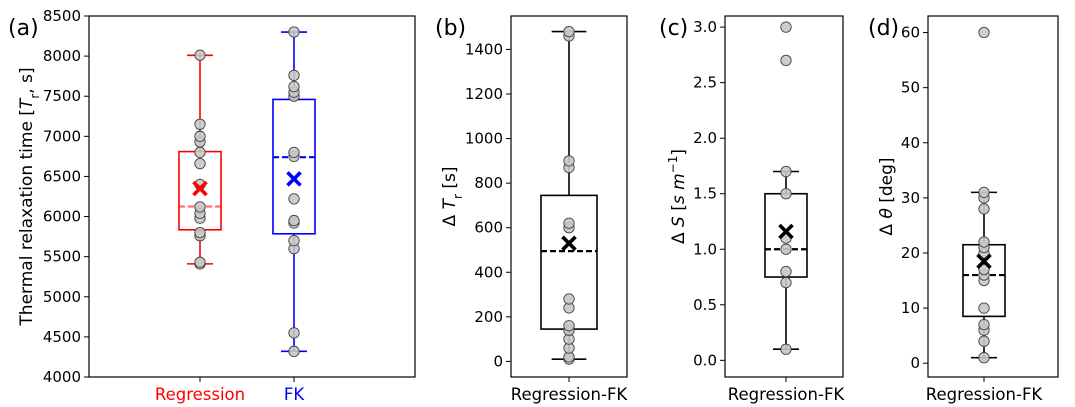  I want to click on y-tick-label: 7000, so click(62, 136).